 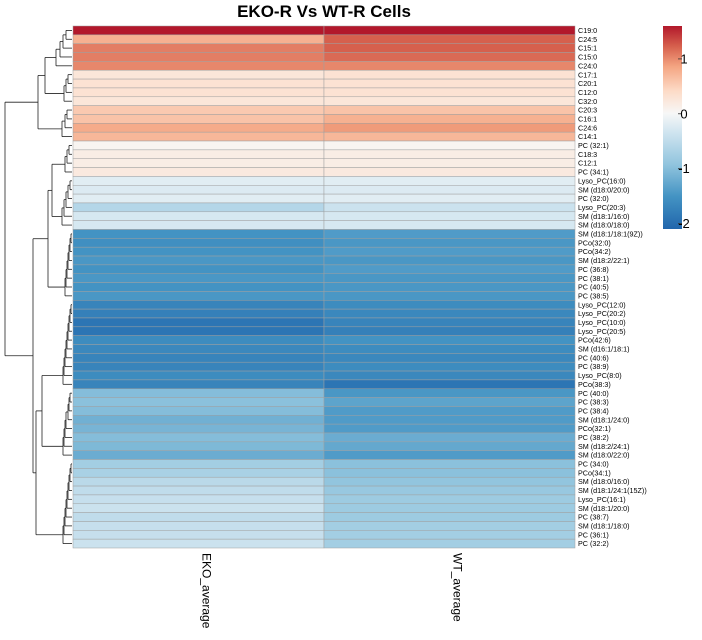 What do you see at coordinates (612, 490) in the screenshot?
I see `row-label: SM (d18:1/24:1(15Z))` at bounding box center [612, 490].